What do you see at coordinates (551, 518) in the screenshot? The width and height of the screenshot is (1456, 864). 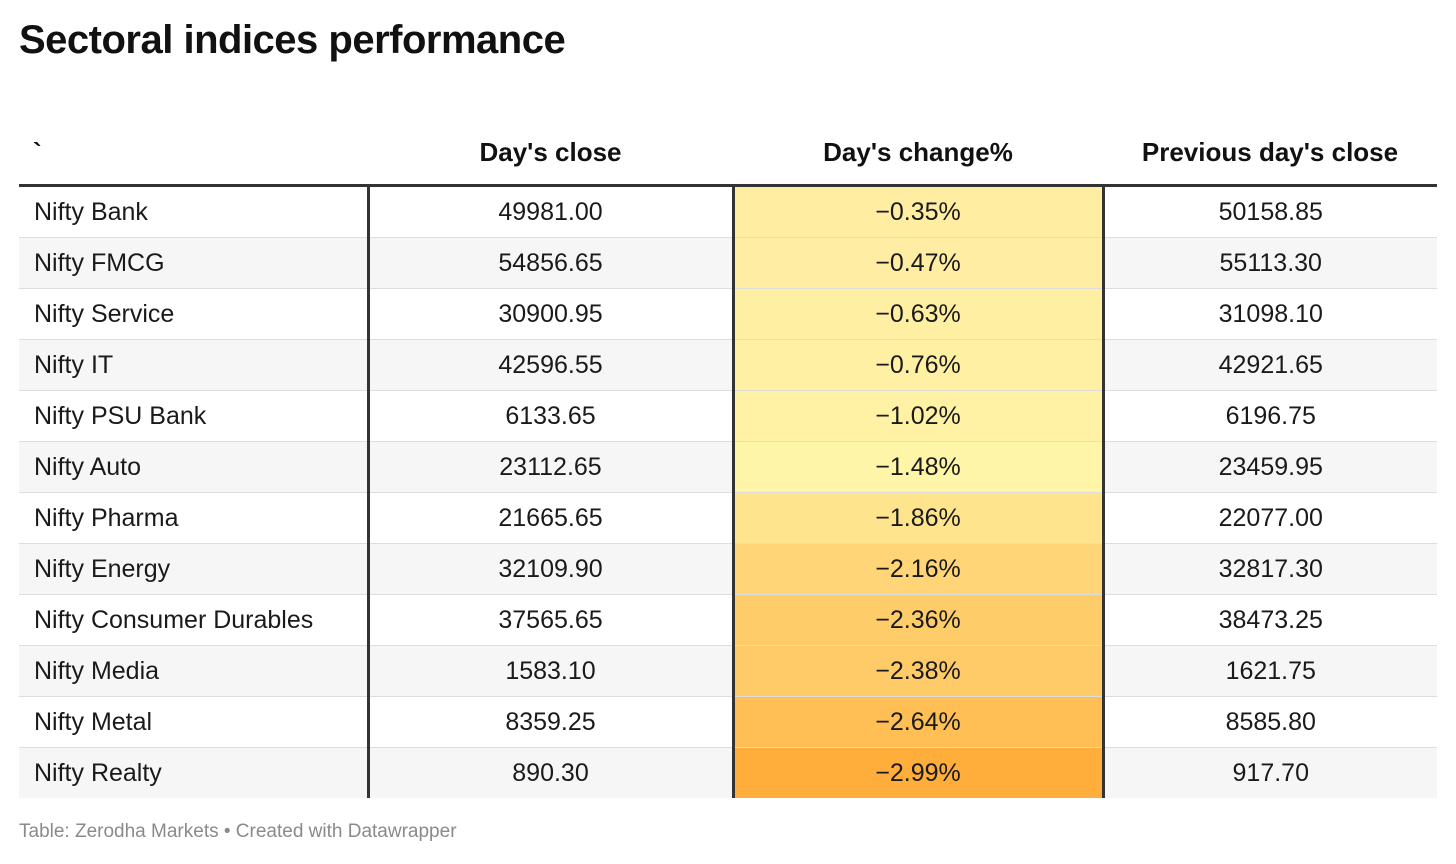 I see `cell-days-close: 21665.65` at bounding box center [551, 518].